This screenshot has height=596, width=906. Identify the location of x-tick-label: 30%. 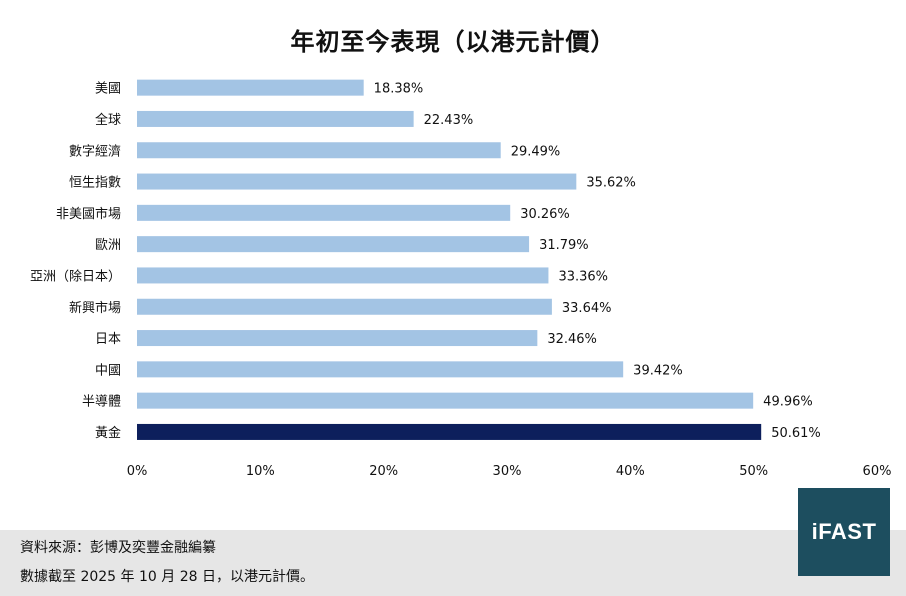
(507, 471).